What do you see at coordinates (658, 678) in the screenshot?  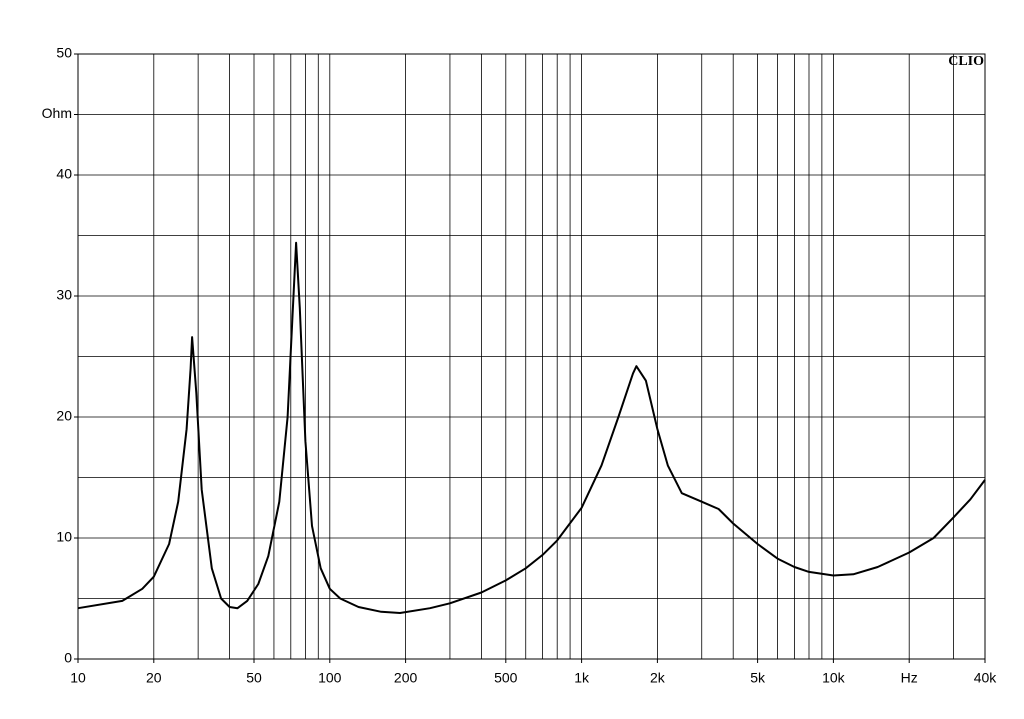 I see `x-tick-label: 2k` at bounding box center [658, 678].